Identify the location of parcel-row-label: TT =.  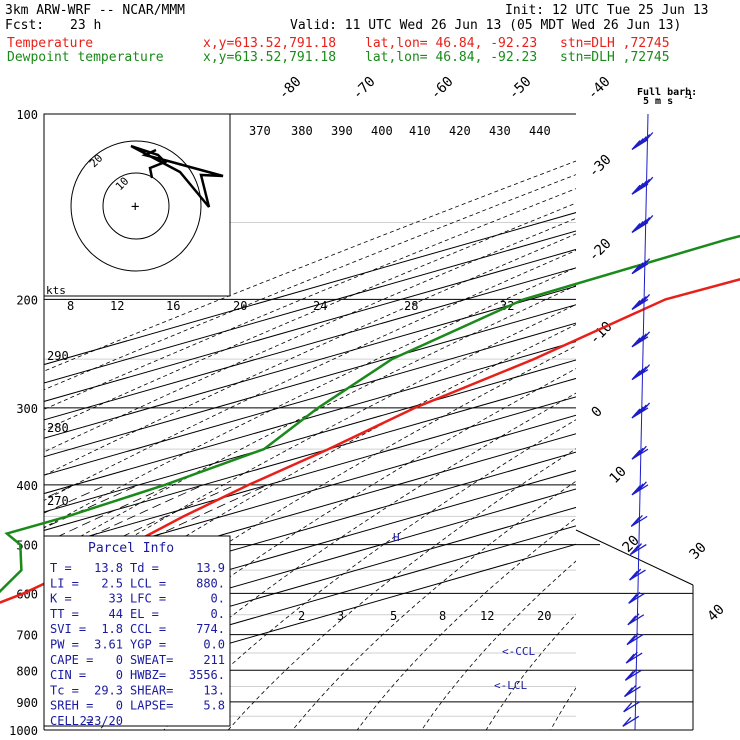
(64, 614).